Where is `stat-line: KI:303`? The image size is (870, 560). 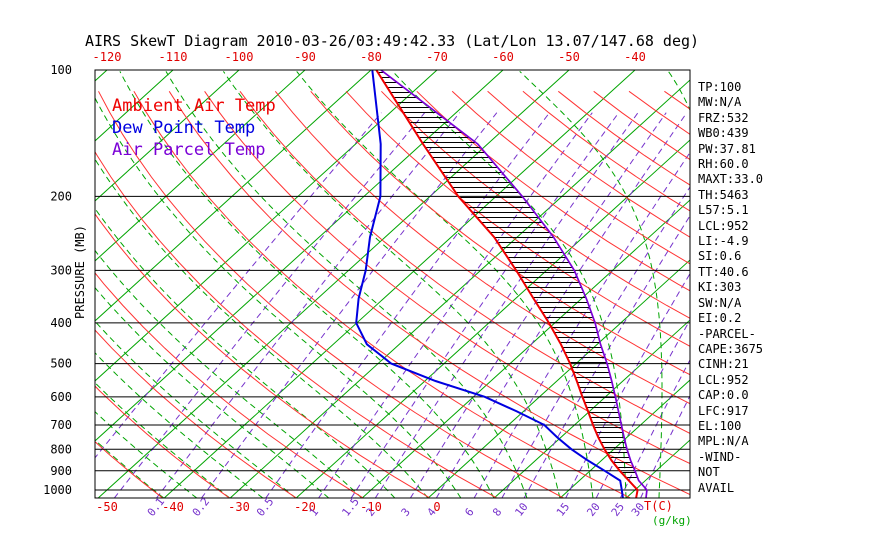 stat-line: KI:303 is located at coordinates (720, 287).